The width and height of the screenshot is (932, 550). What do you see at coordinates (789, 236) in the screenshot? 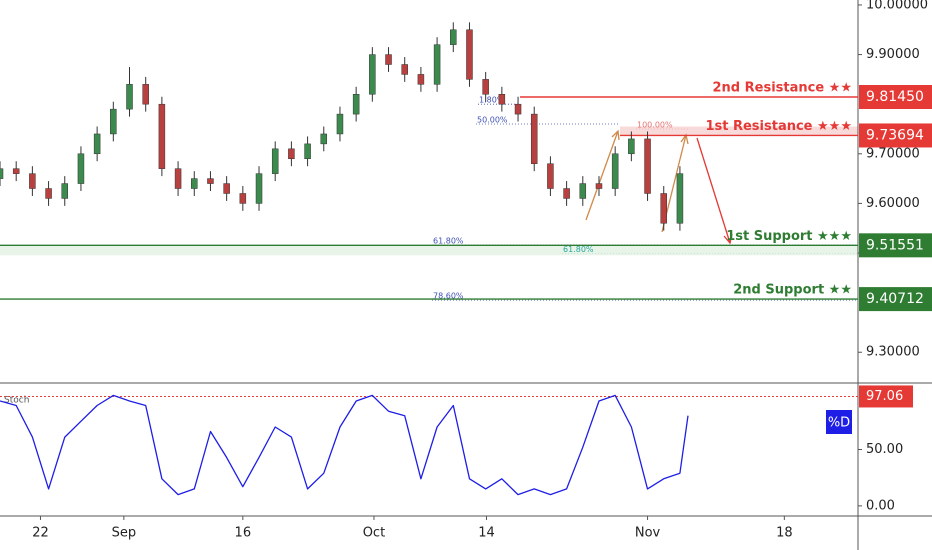
I see `level-label: 1st Support ★★★` at bounding box center [789, 236].